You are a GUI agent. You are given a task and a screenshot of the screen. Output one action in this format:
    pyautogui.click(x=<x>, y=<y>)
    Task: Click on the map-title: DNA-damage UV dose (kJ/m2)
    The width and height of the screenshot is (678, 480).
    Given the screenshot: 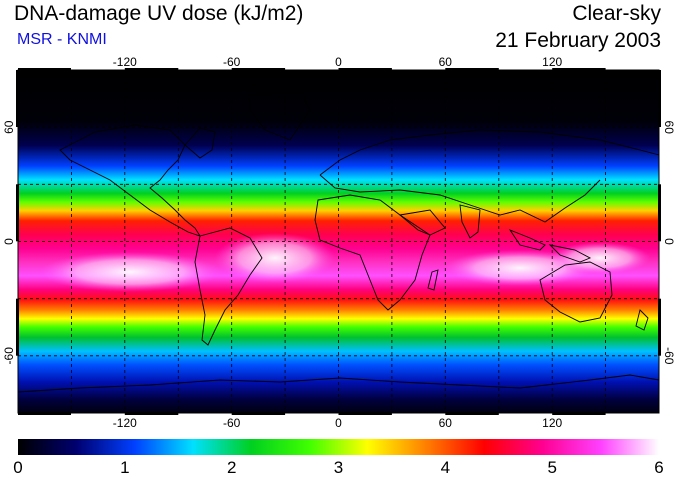 What is the action you would take?
    pyautogui.click(x=159, y=13)
    